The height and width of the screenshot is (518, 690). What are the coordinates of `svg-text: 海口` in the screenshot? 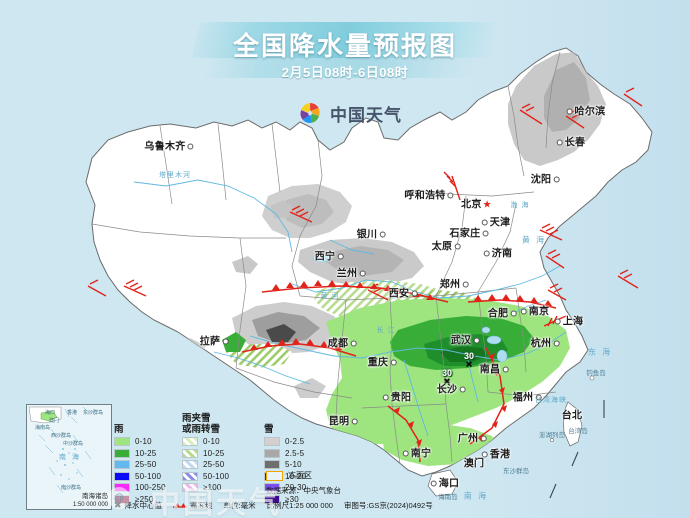 It's located at (50, 412).